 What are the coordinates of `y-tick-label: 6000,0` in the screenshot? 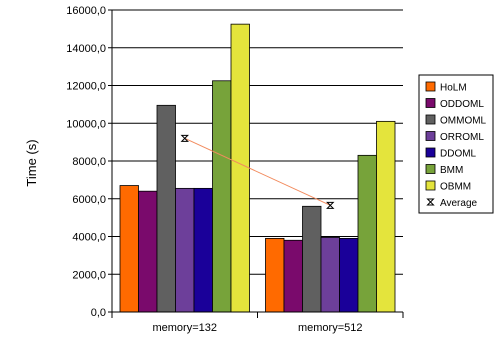 It's located at (89, 200).